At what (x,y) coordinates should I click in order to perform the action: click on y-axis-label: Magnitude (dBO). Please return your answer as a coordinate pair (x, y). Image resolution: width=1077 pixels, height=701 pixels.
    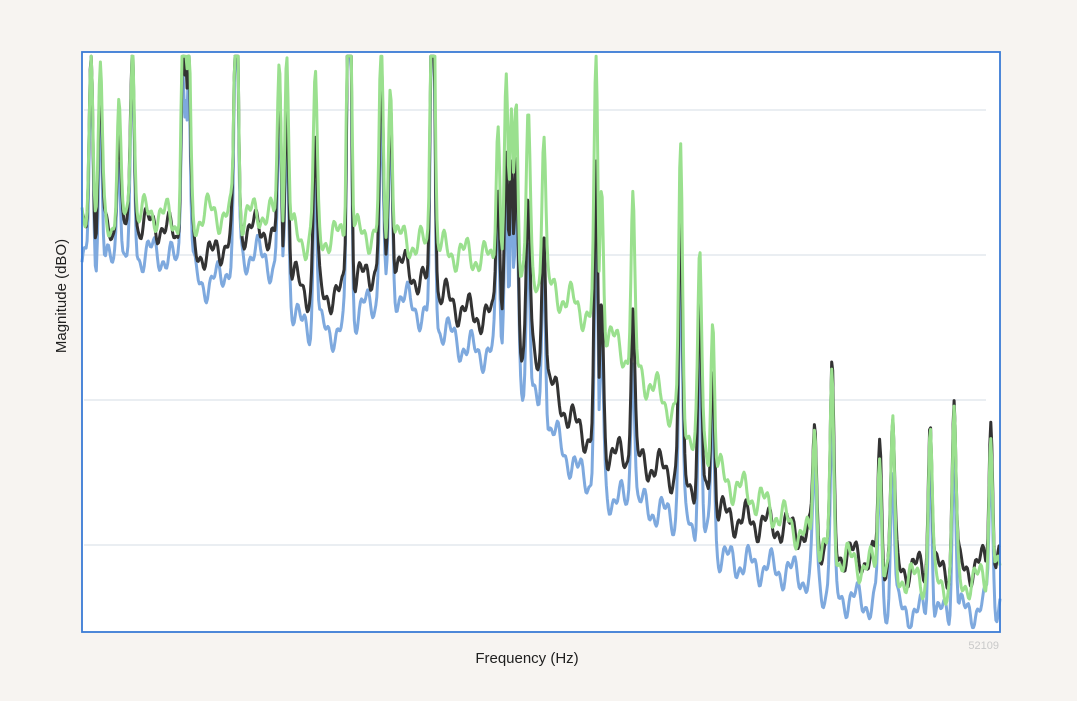
    Looking at the image, I should click on (61, 296).